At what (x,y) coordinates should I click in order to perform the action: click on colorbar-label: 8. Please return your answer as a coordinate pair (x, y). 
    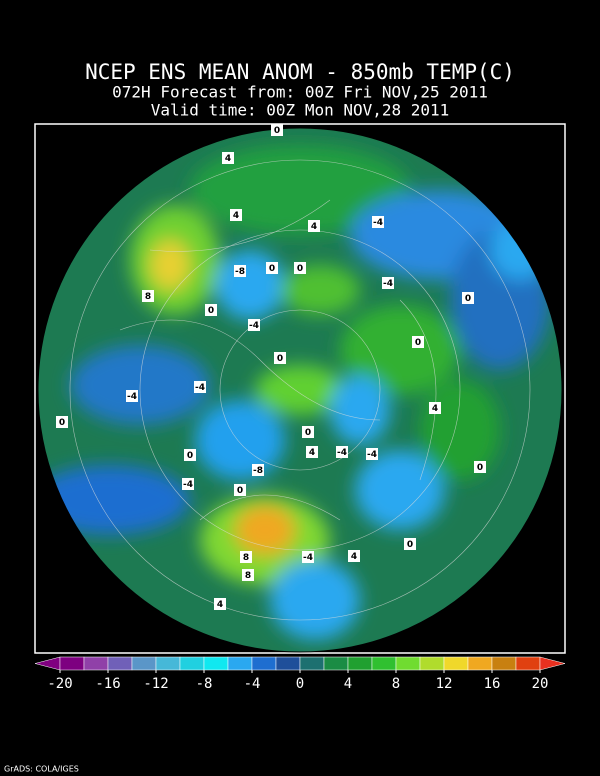
    Looking at the image, I should click on (396, 684).